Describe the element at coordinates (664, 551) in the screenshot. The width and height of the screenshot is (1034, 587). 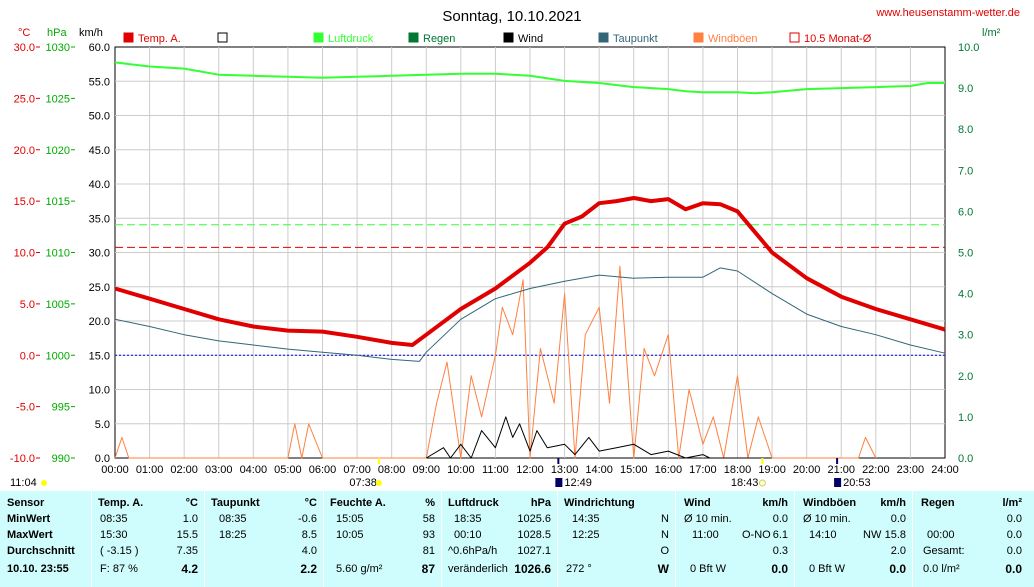
I see `winddir-avg-value: O` at that location.